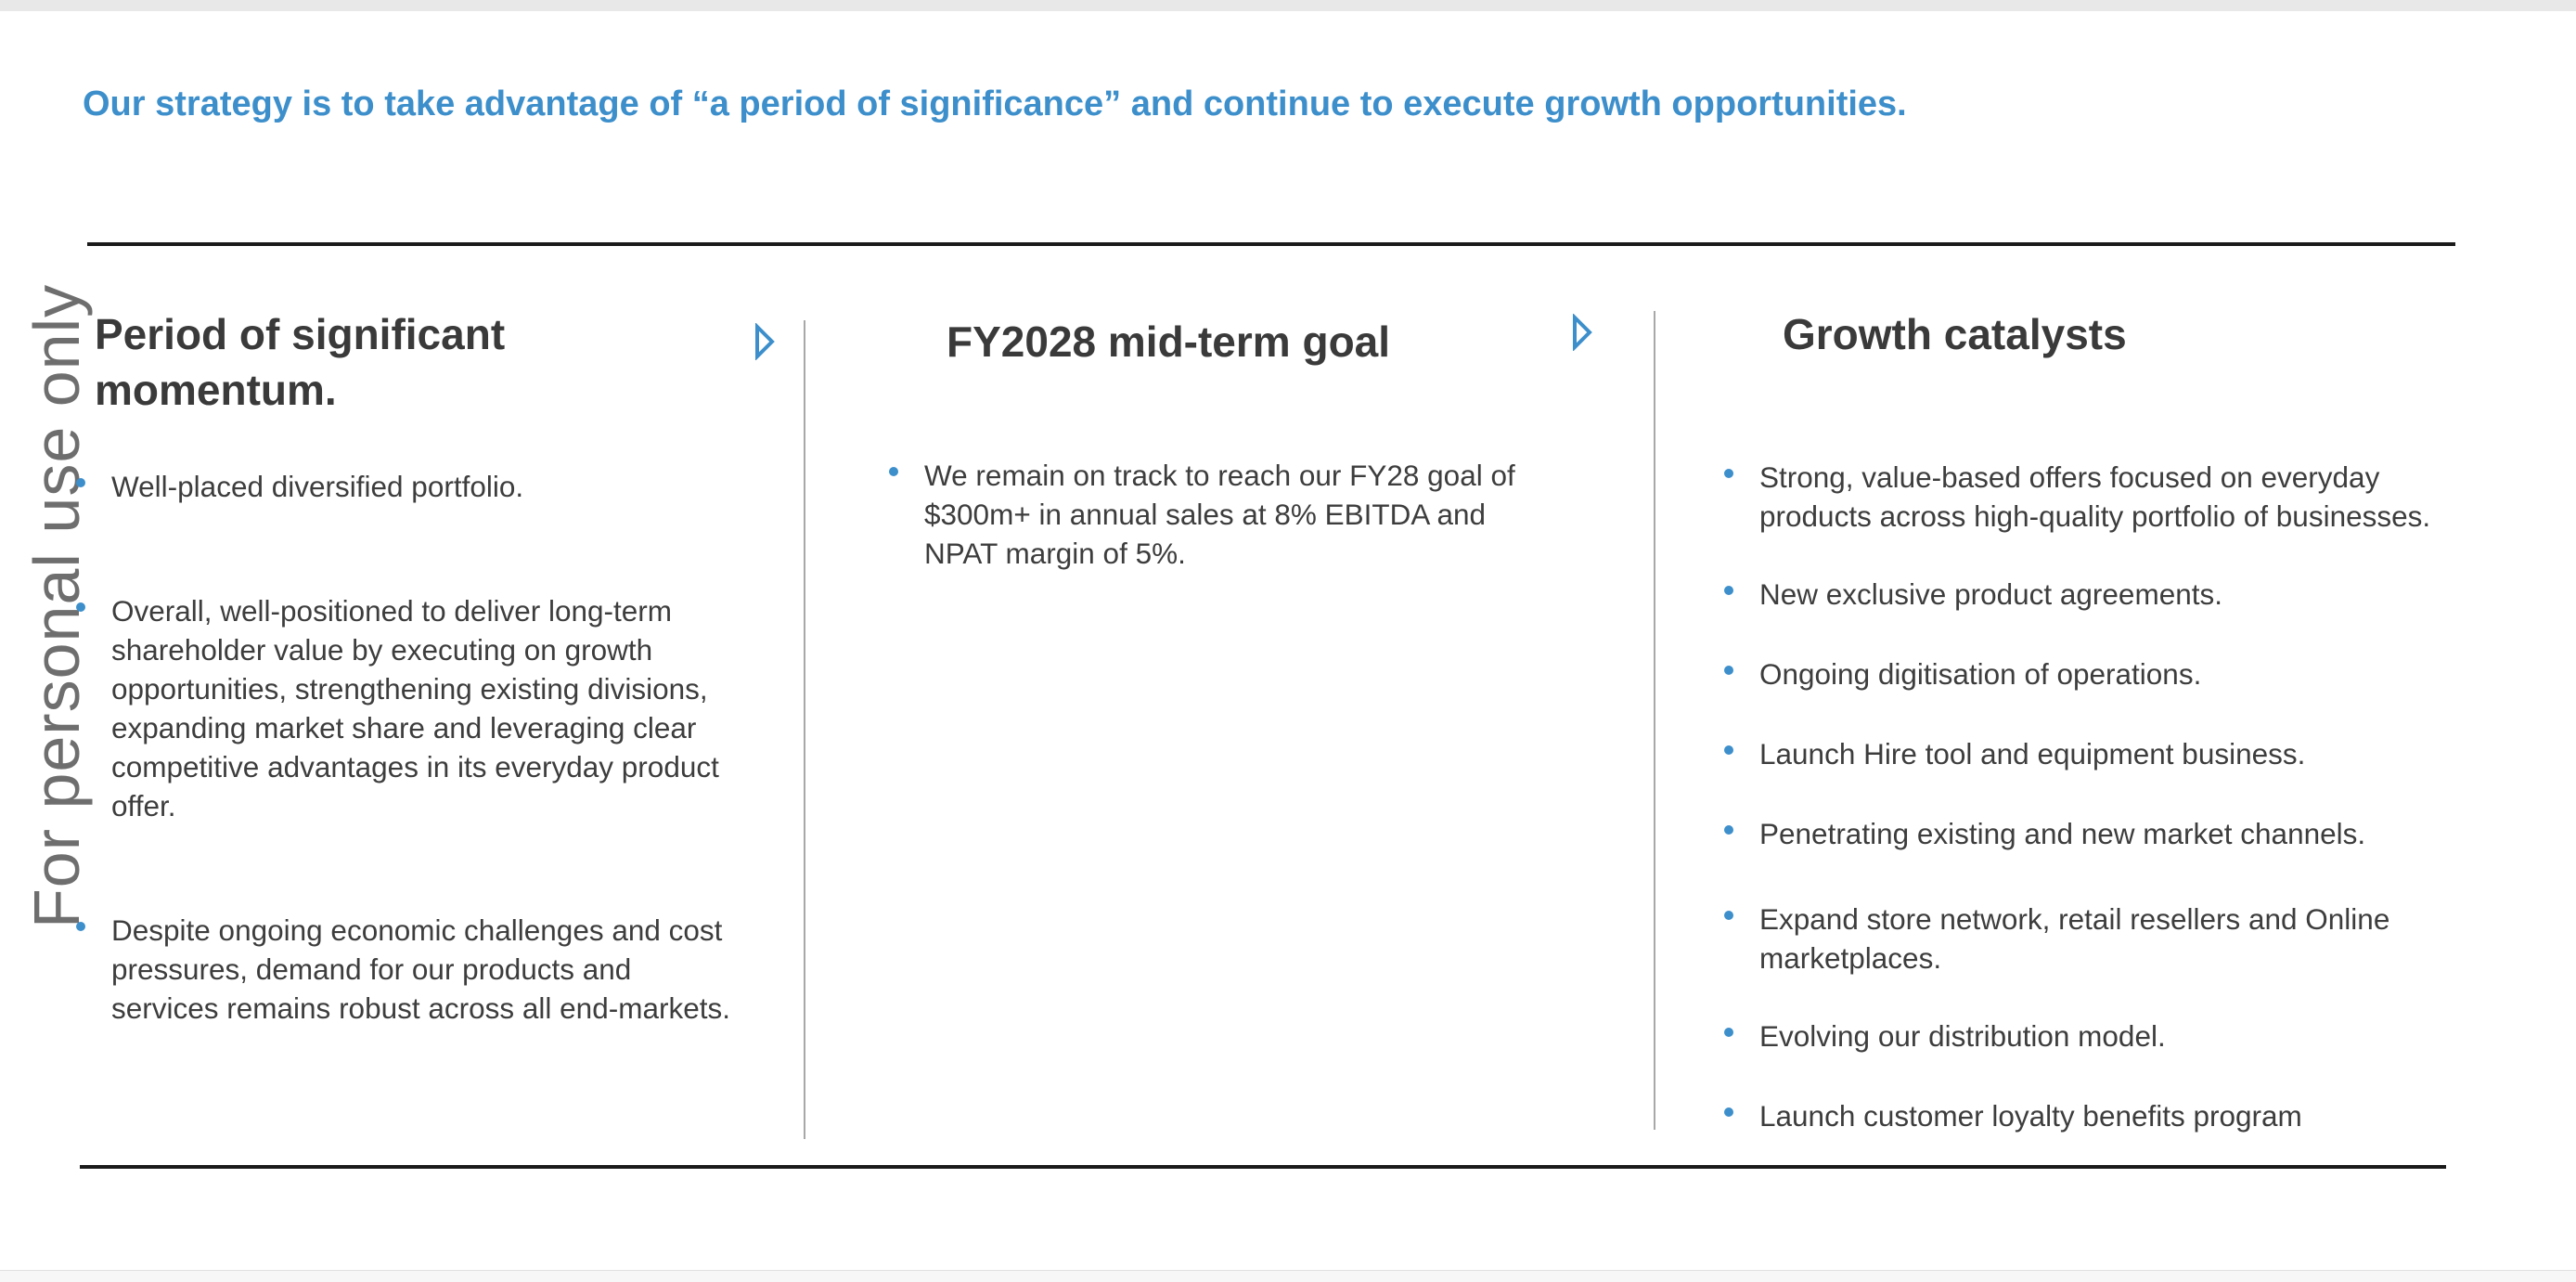 Image resolution: width=2576 pixels, height=1282 pixels. I want to click on bullet-text: Launch customer loyalty benefits program, so click(2030, 1116).